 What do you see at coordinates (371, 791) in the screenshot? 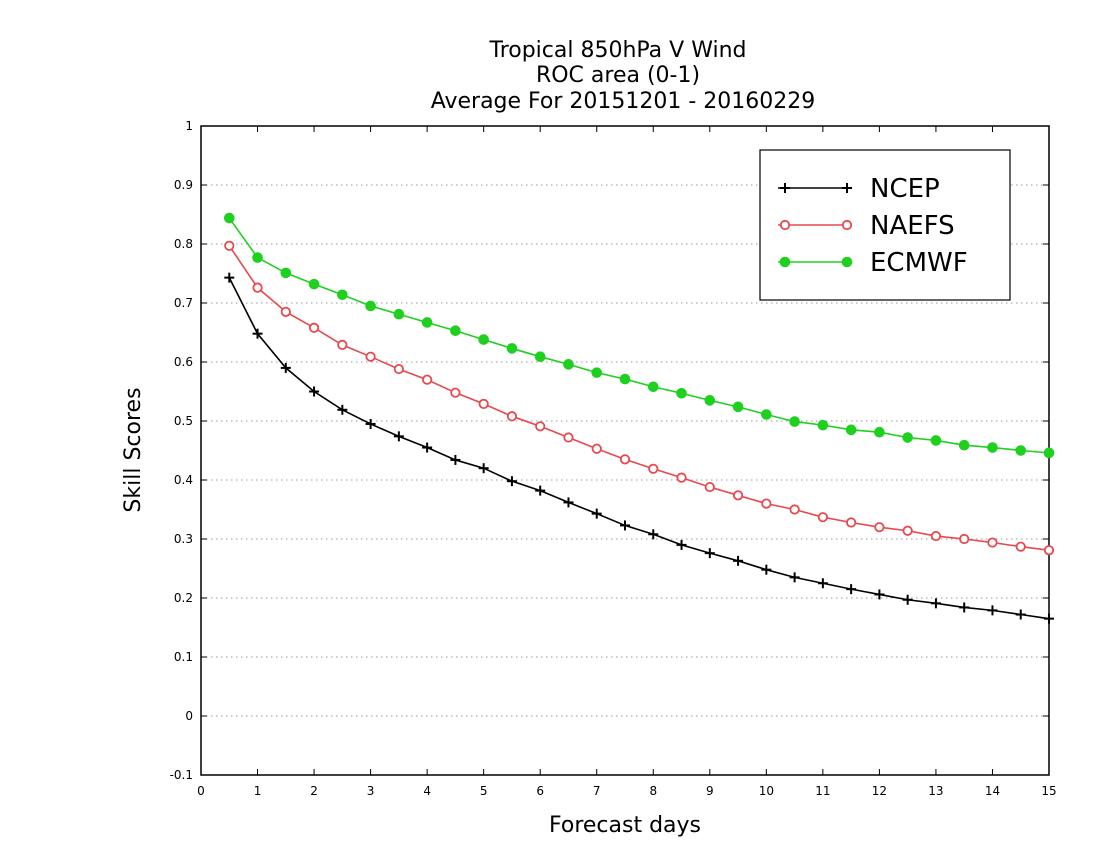
I see `x-tick-label: 3` at bounding box center [371, 791].